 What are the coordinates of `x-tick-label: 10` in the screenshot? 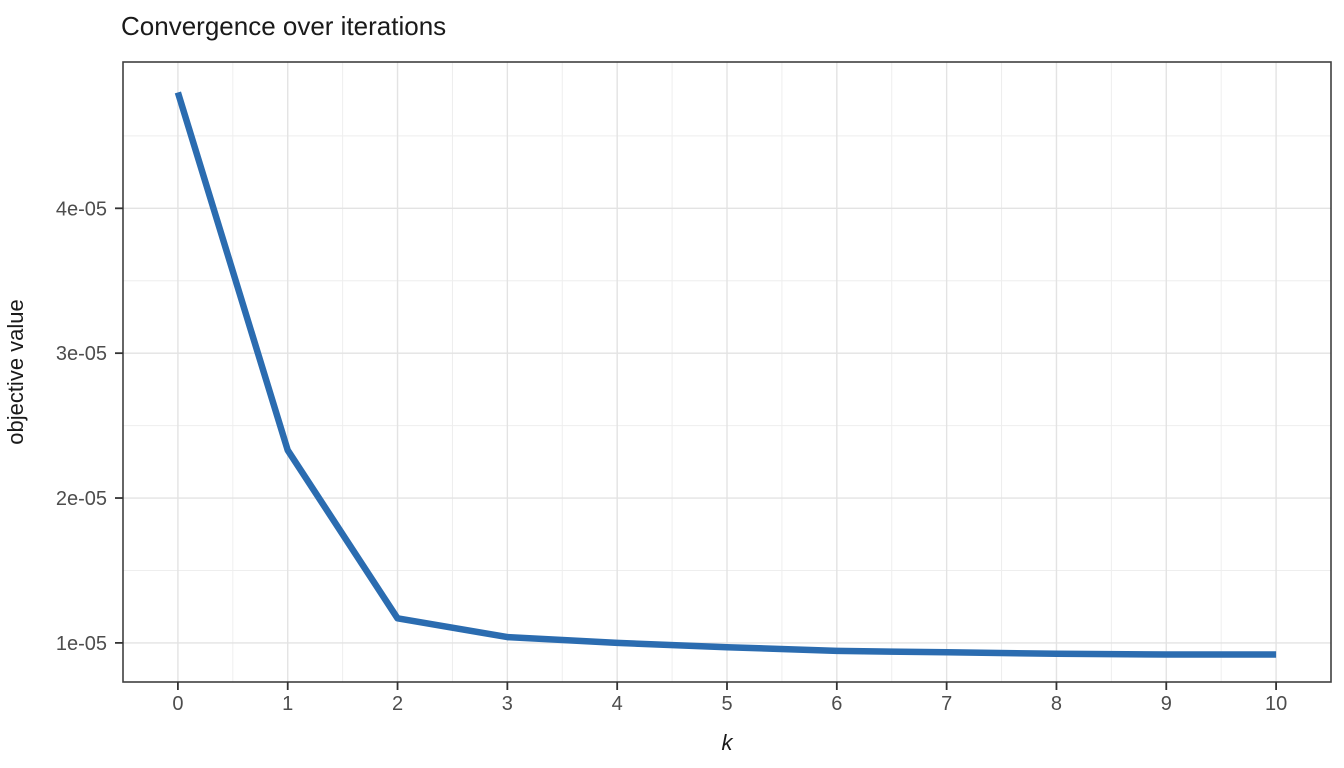 It's located at (1276, 704).